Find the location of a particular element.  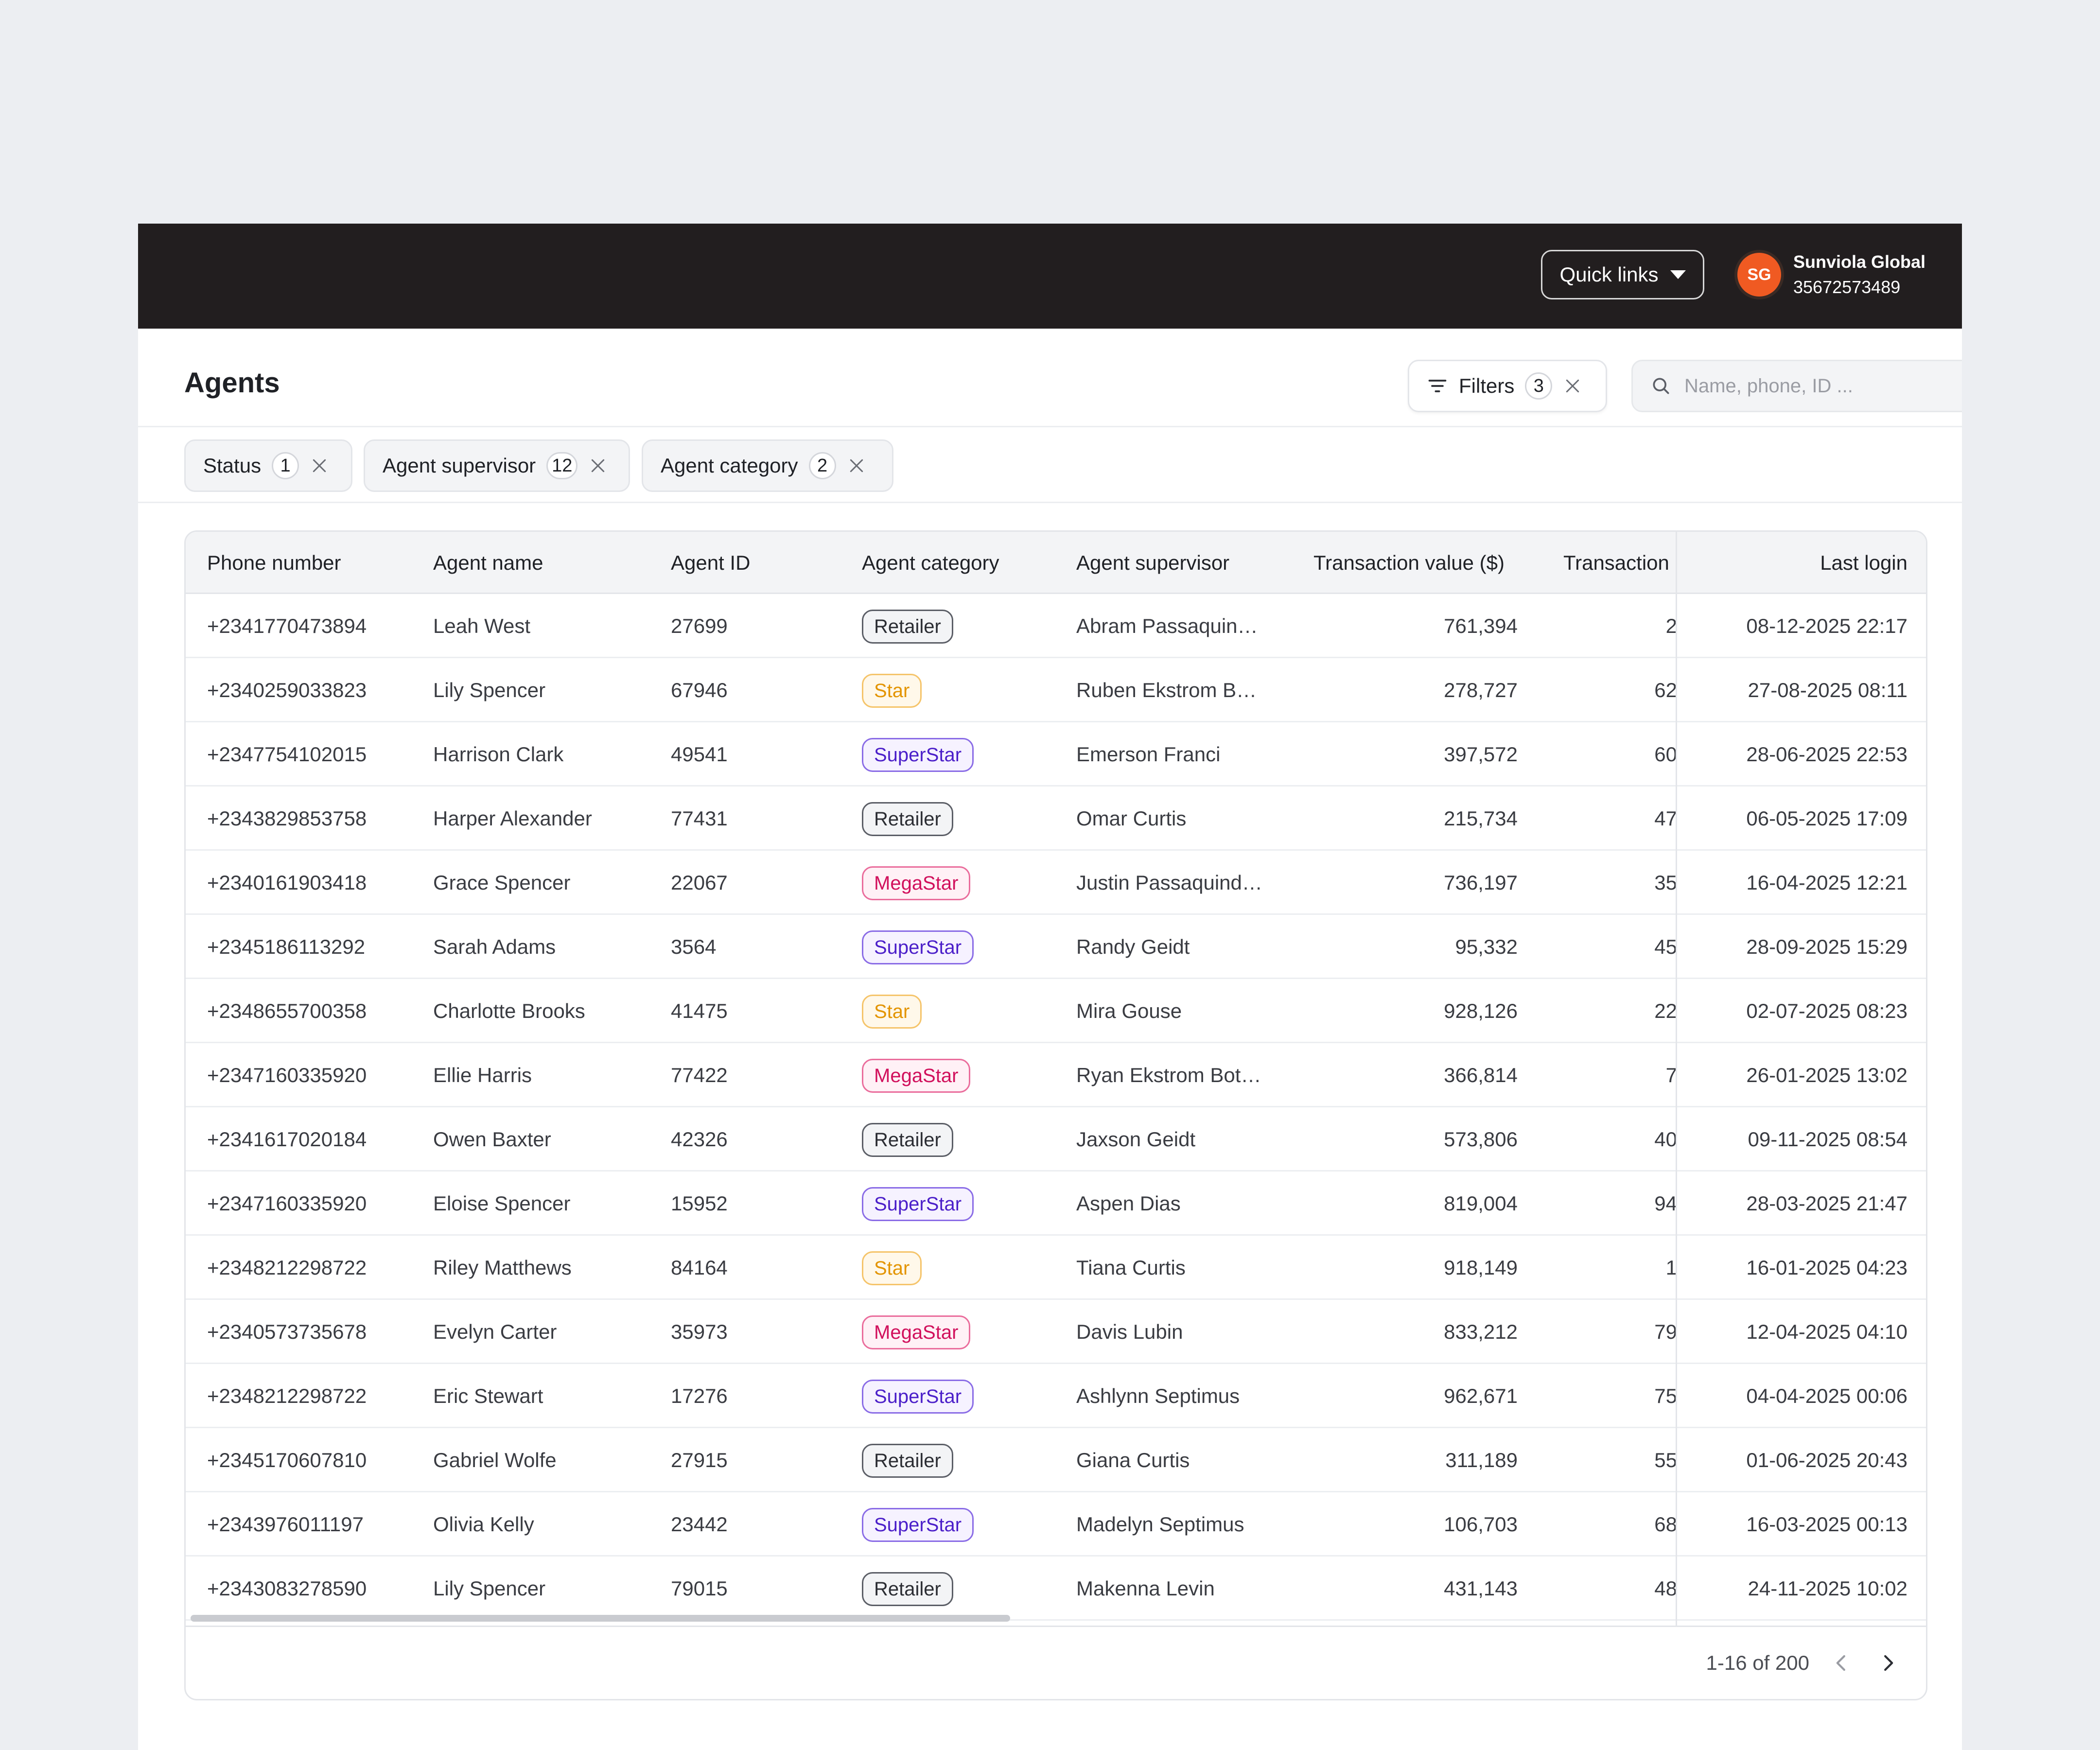

cell-transaction: 79 is located at coordinates (1665, 1331).